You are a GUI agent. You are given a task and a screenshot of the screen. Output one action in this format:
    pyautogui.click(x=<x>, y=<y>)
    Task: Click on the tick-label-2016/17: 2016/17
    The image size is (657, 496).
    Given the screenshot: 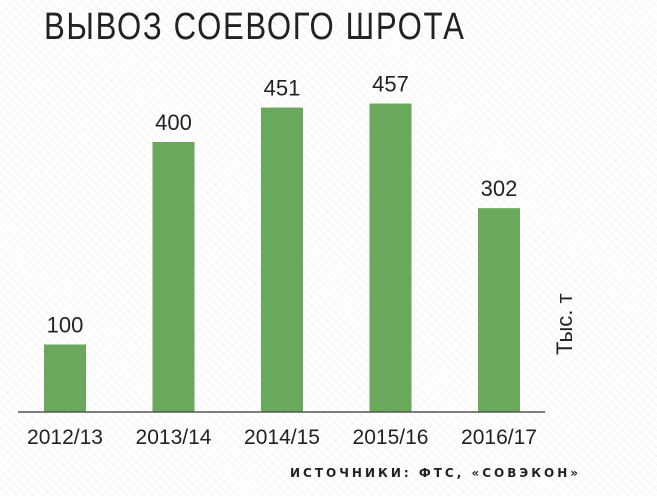 What is the action you would take?
    pyautogui.click(x=499, y=437)
    